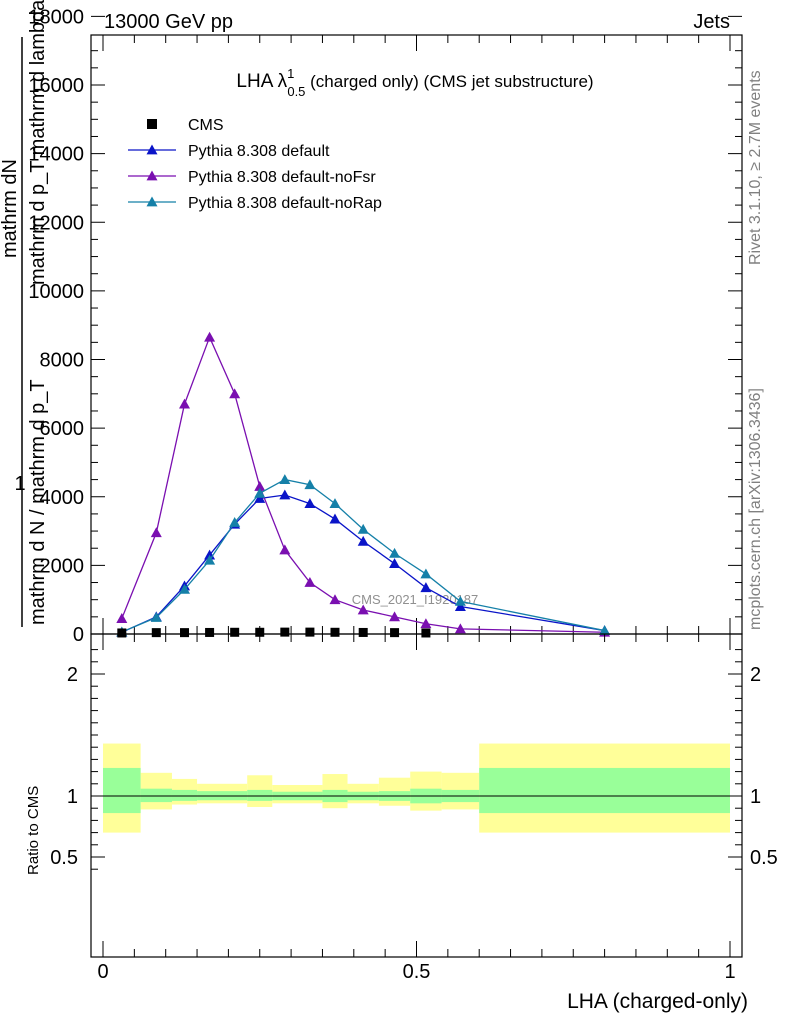 This screenshot has width=786, height=1024. Describe the element at coordinates (38, 142) in the screenshot. I see `ylabel-den: mathrm d p_T mathrm d lambda` at that location.